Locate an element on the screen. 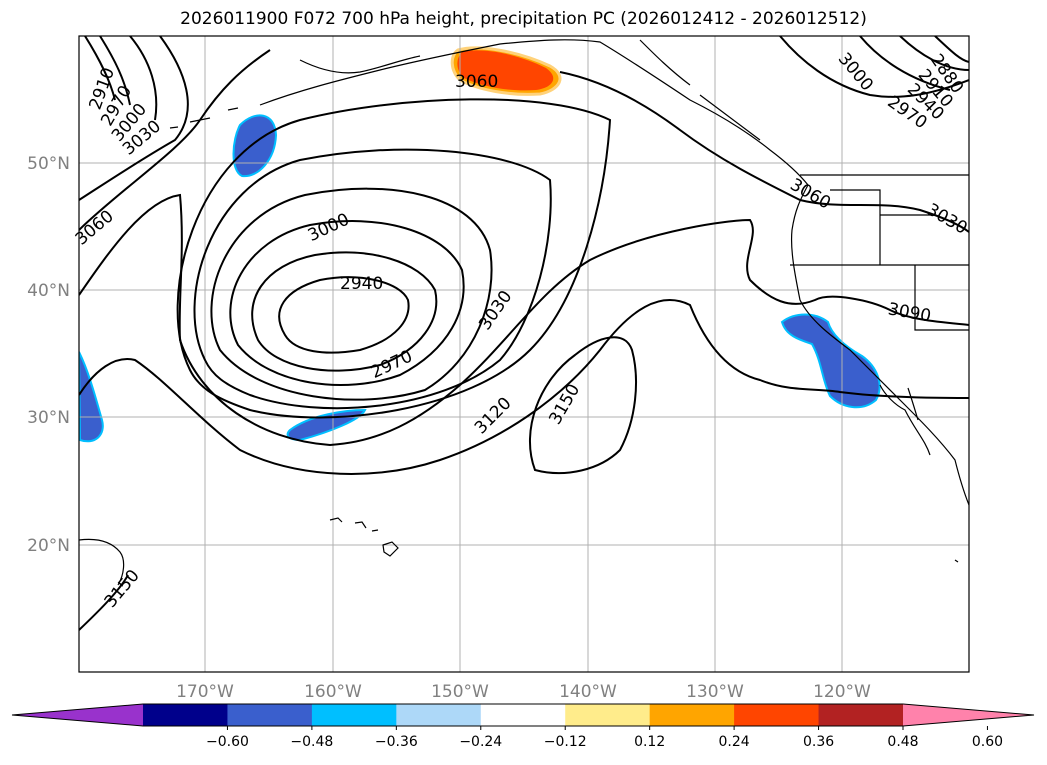 The height and width of the screenshot is (765, 1047). colorbar-tick-label: −0.48 is located at coordinates (311, 742).